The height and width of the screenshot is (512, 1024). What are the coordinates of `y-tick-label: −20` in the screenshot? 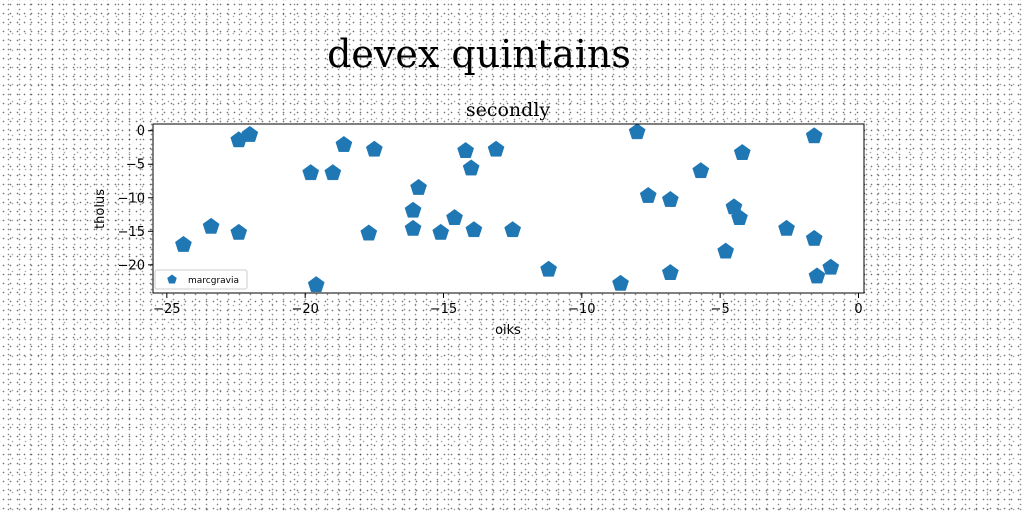 It's located at (131, 265).